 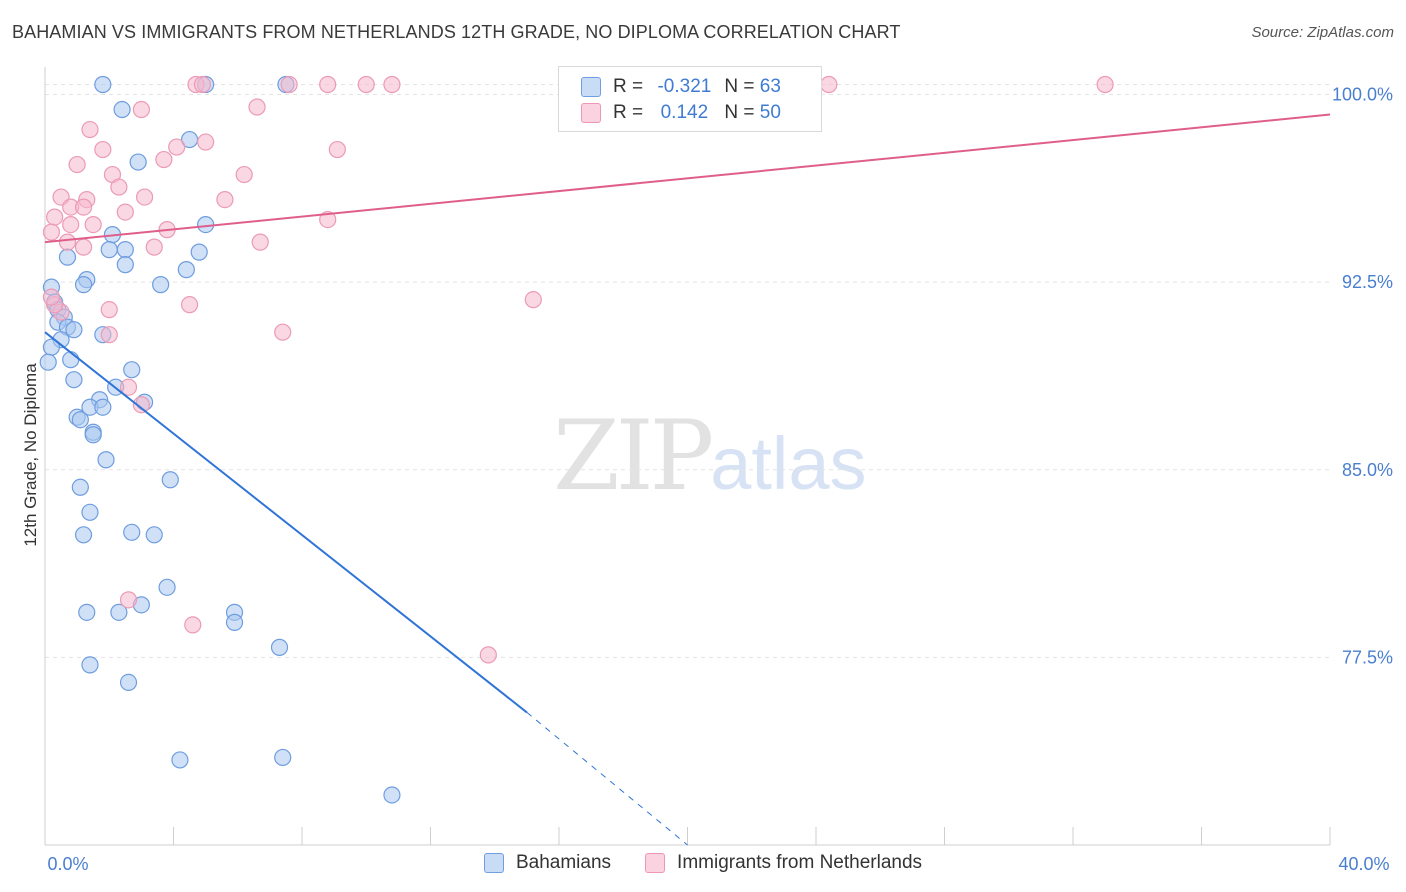 I want to click on legend-item-netherlands: Immigrants from Netherlands, so click(x=783, y=863).